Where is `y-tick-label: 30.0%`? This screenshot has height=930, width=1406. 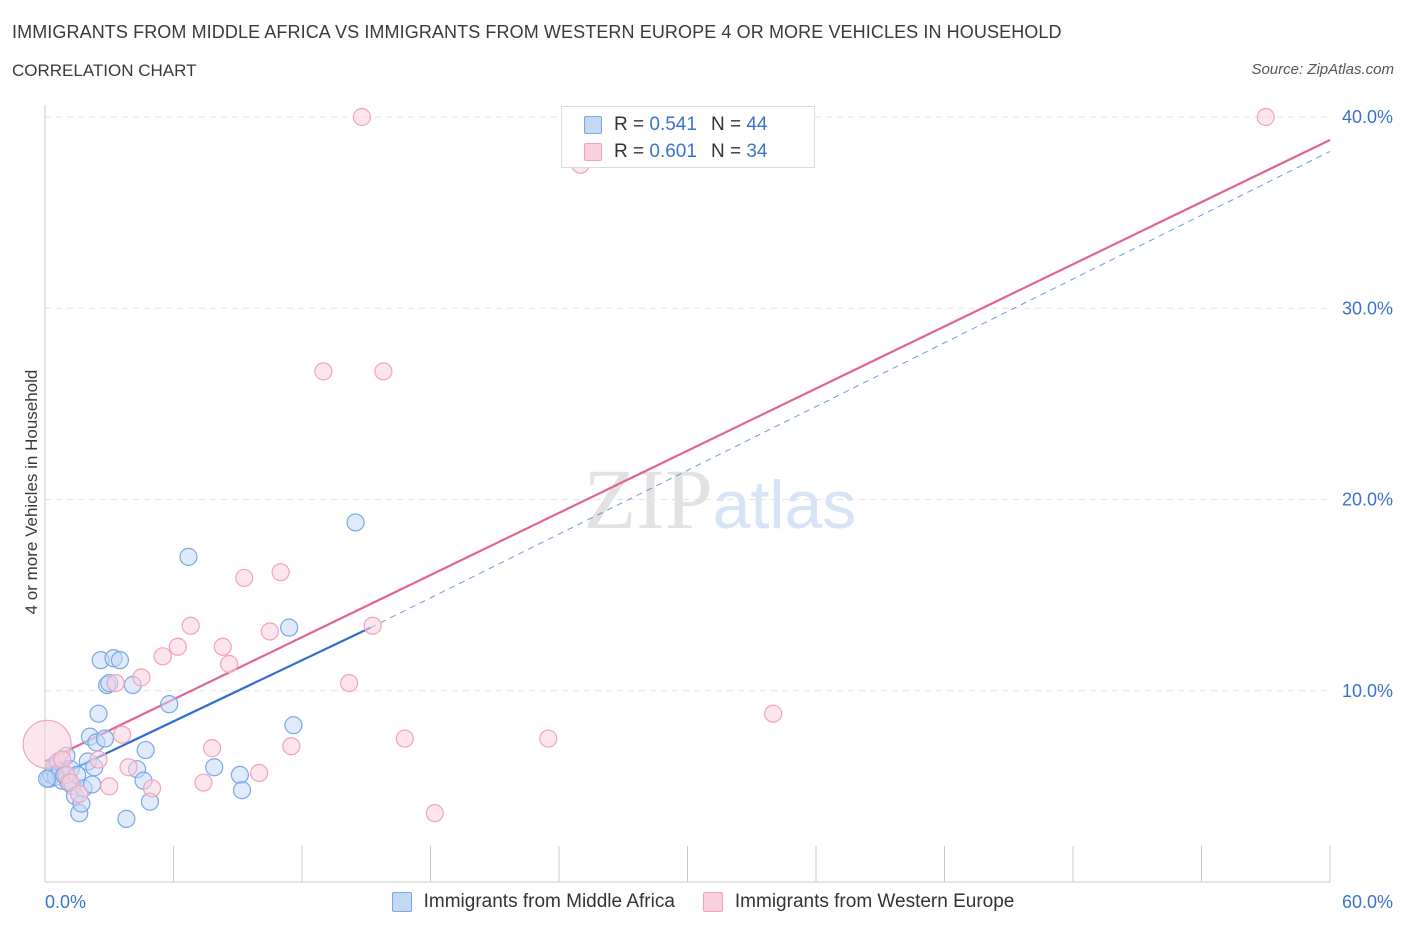
y-tick-label: 30.0% is located at coordinates (1367, 308).